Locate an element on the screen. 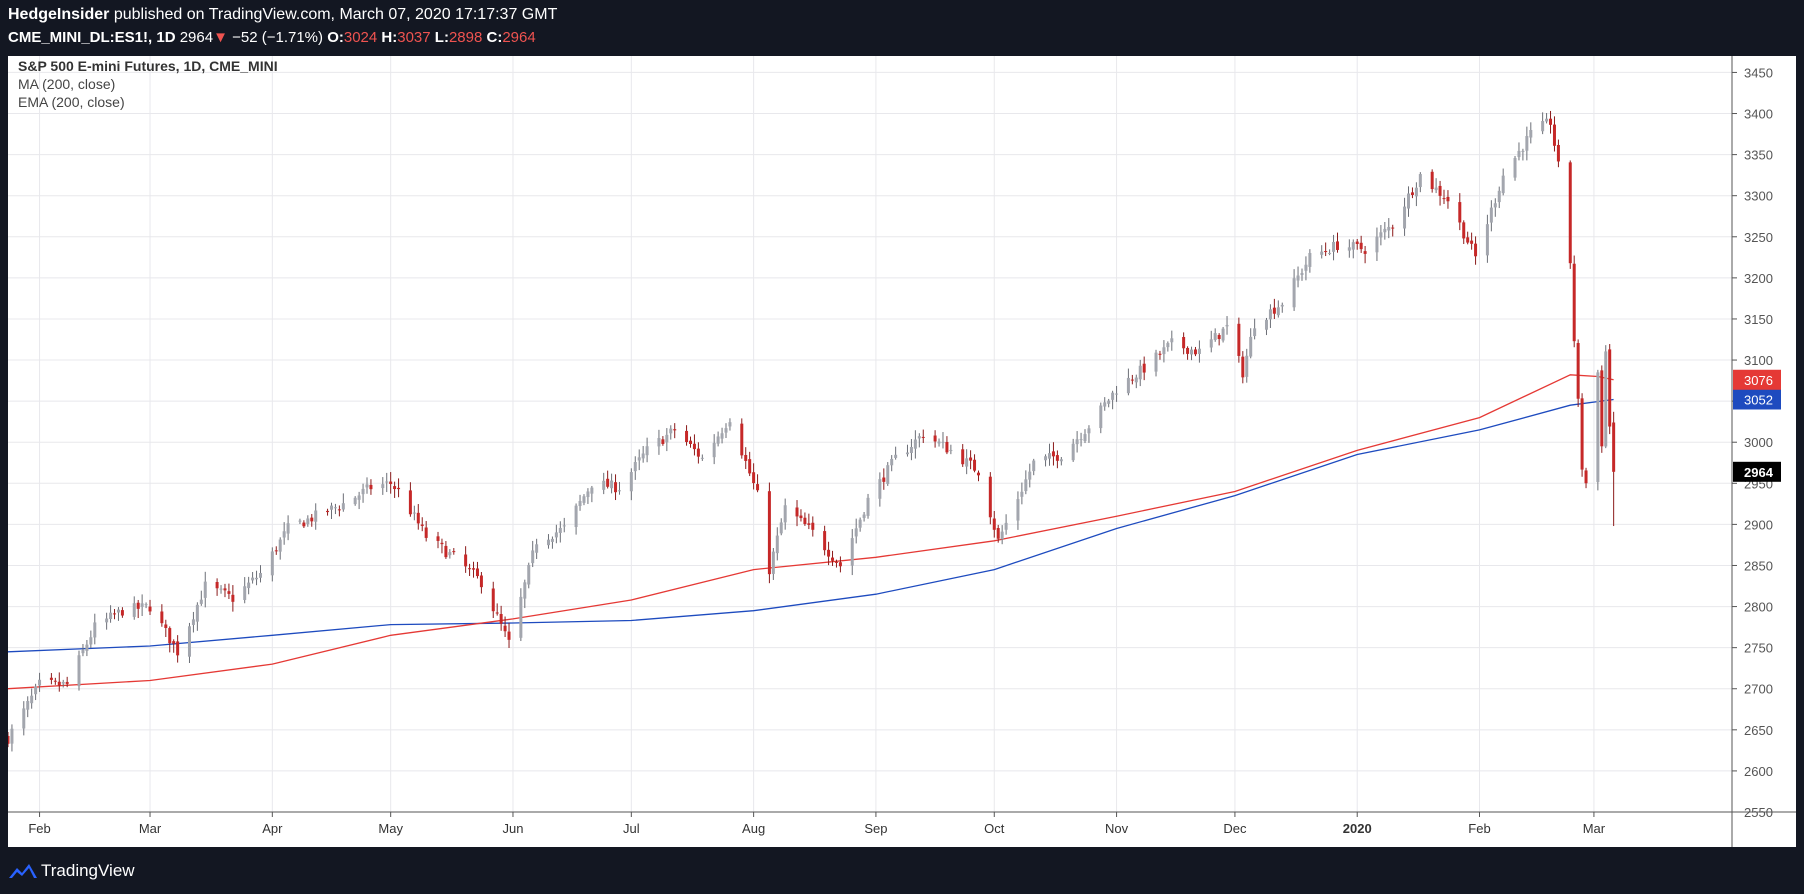 Image resolution: width=1804 pixels, height=894 pixels. low-value: 2898 is located at coordinates (465, 37).